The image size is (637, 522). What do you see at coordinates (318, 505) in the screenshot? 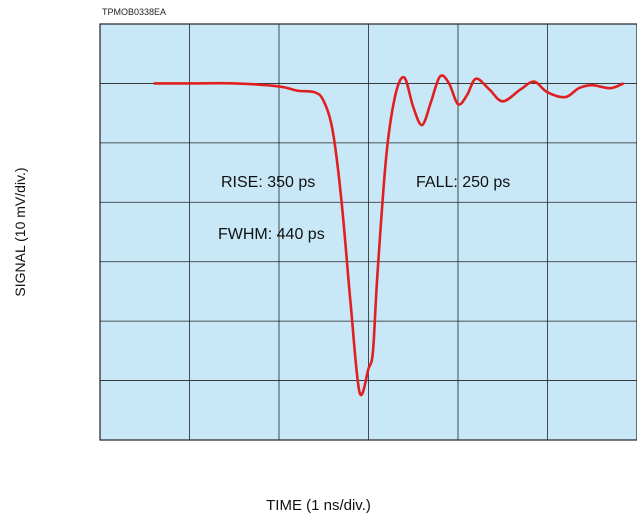
I see `x-axis-label: TIME (1 ns/div.)` at bounding box center [318, 505].